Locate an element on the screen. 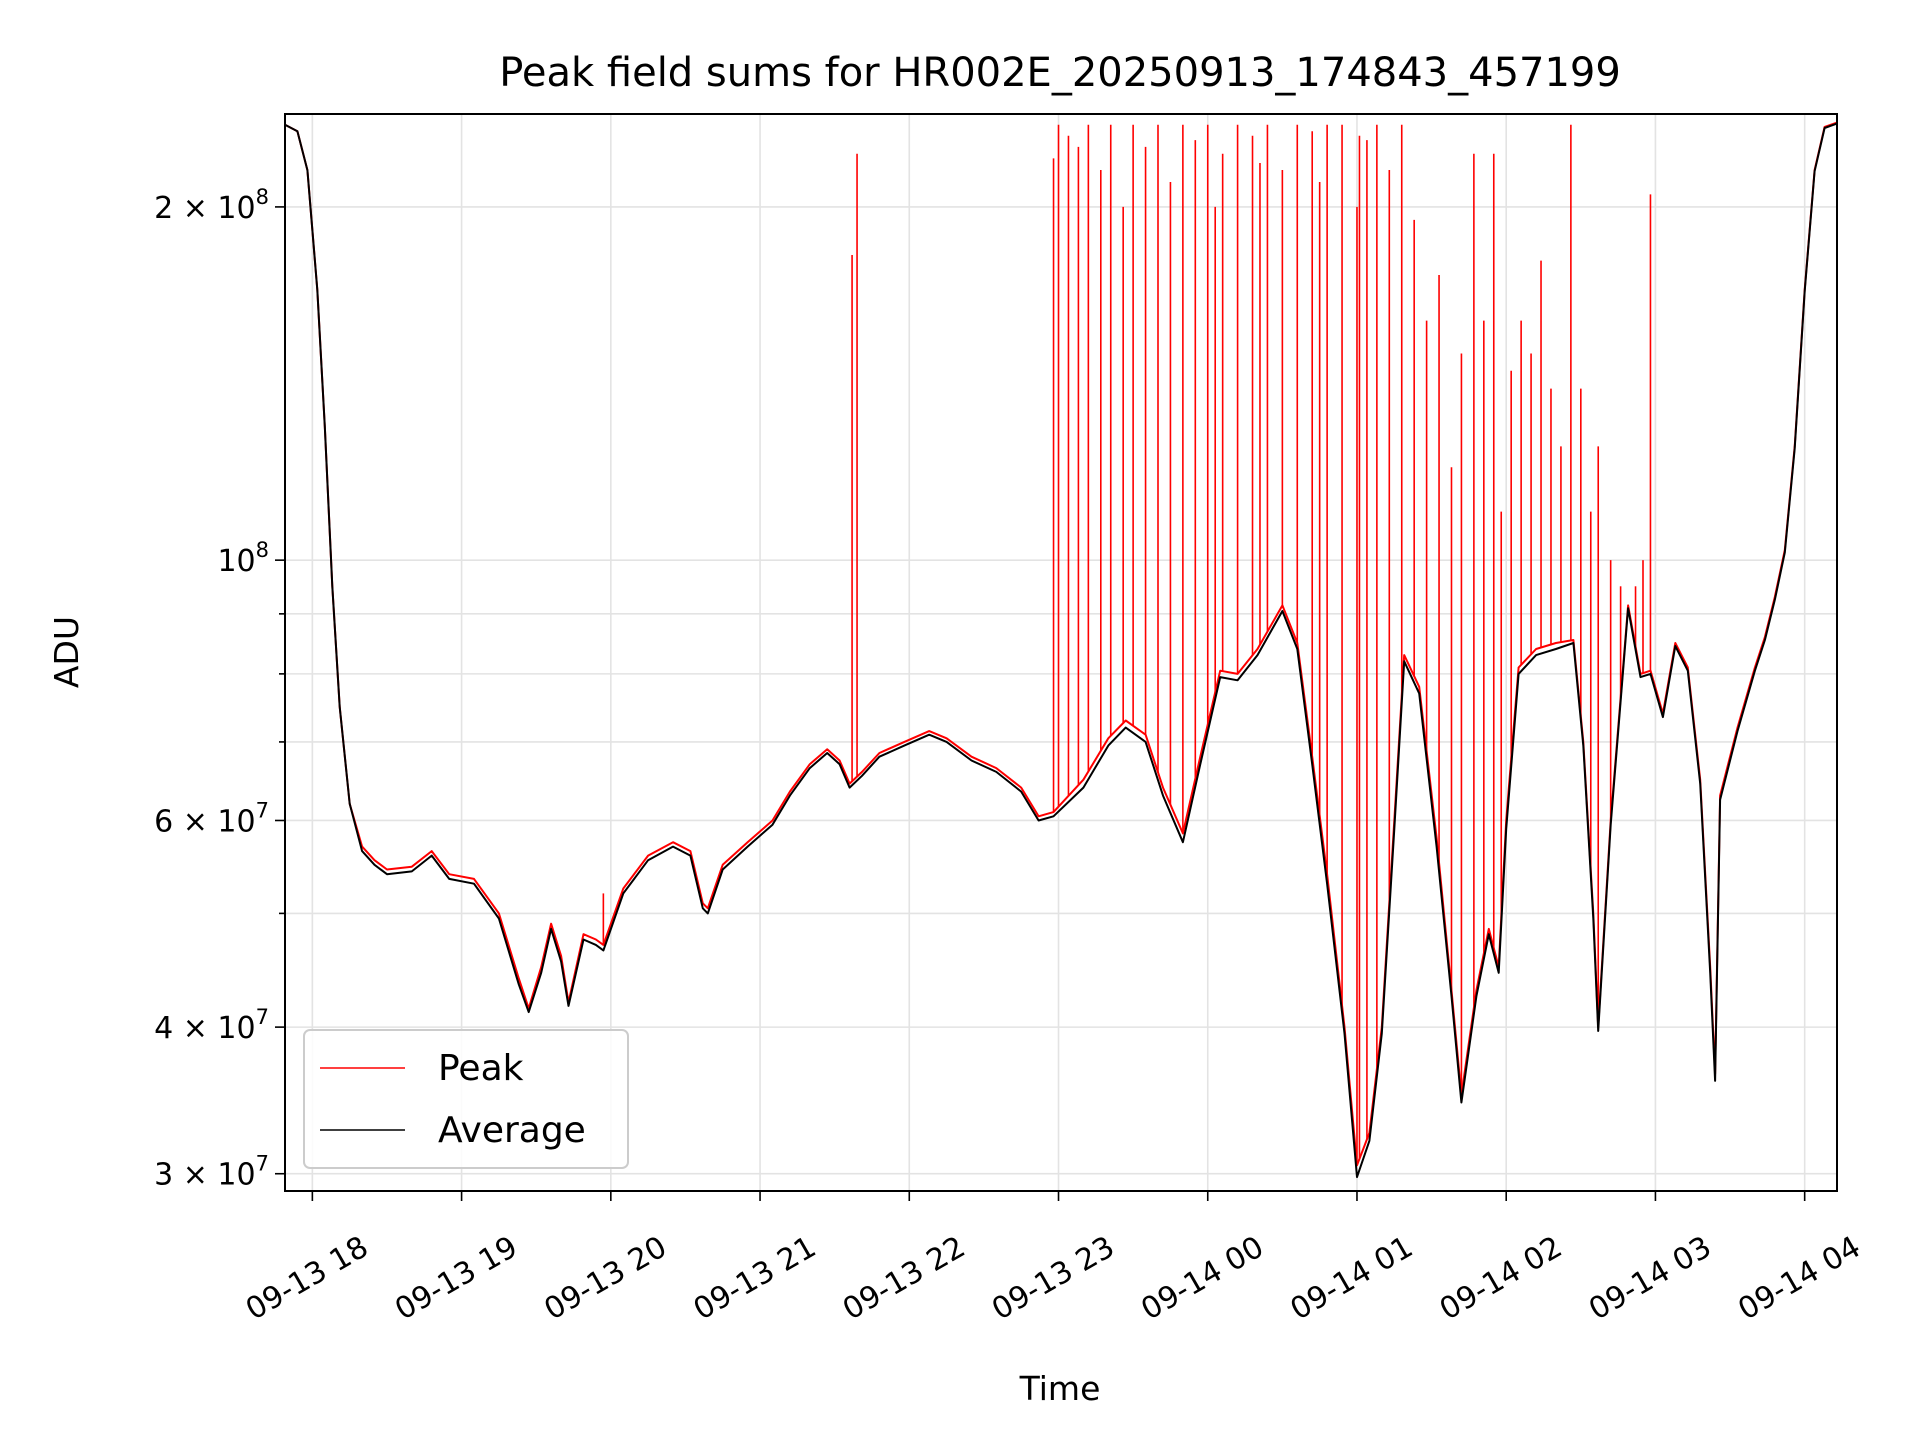 This screenshot has height=1440, width=1920. legend-box is located at coordinates (466, 1099).